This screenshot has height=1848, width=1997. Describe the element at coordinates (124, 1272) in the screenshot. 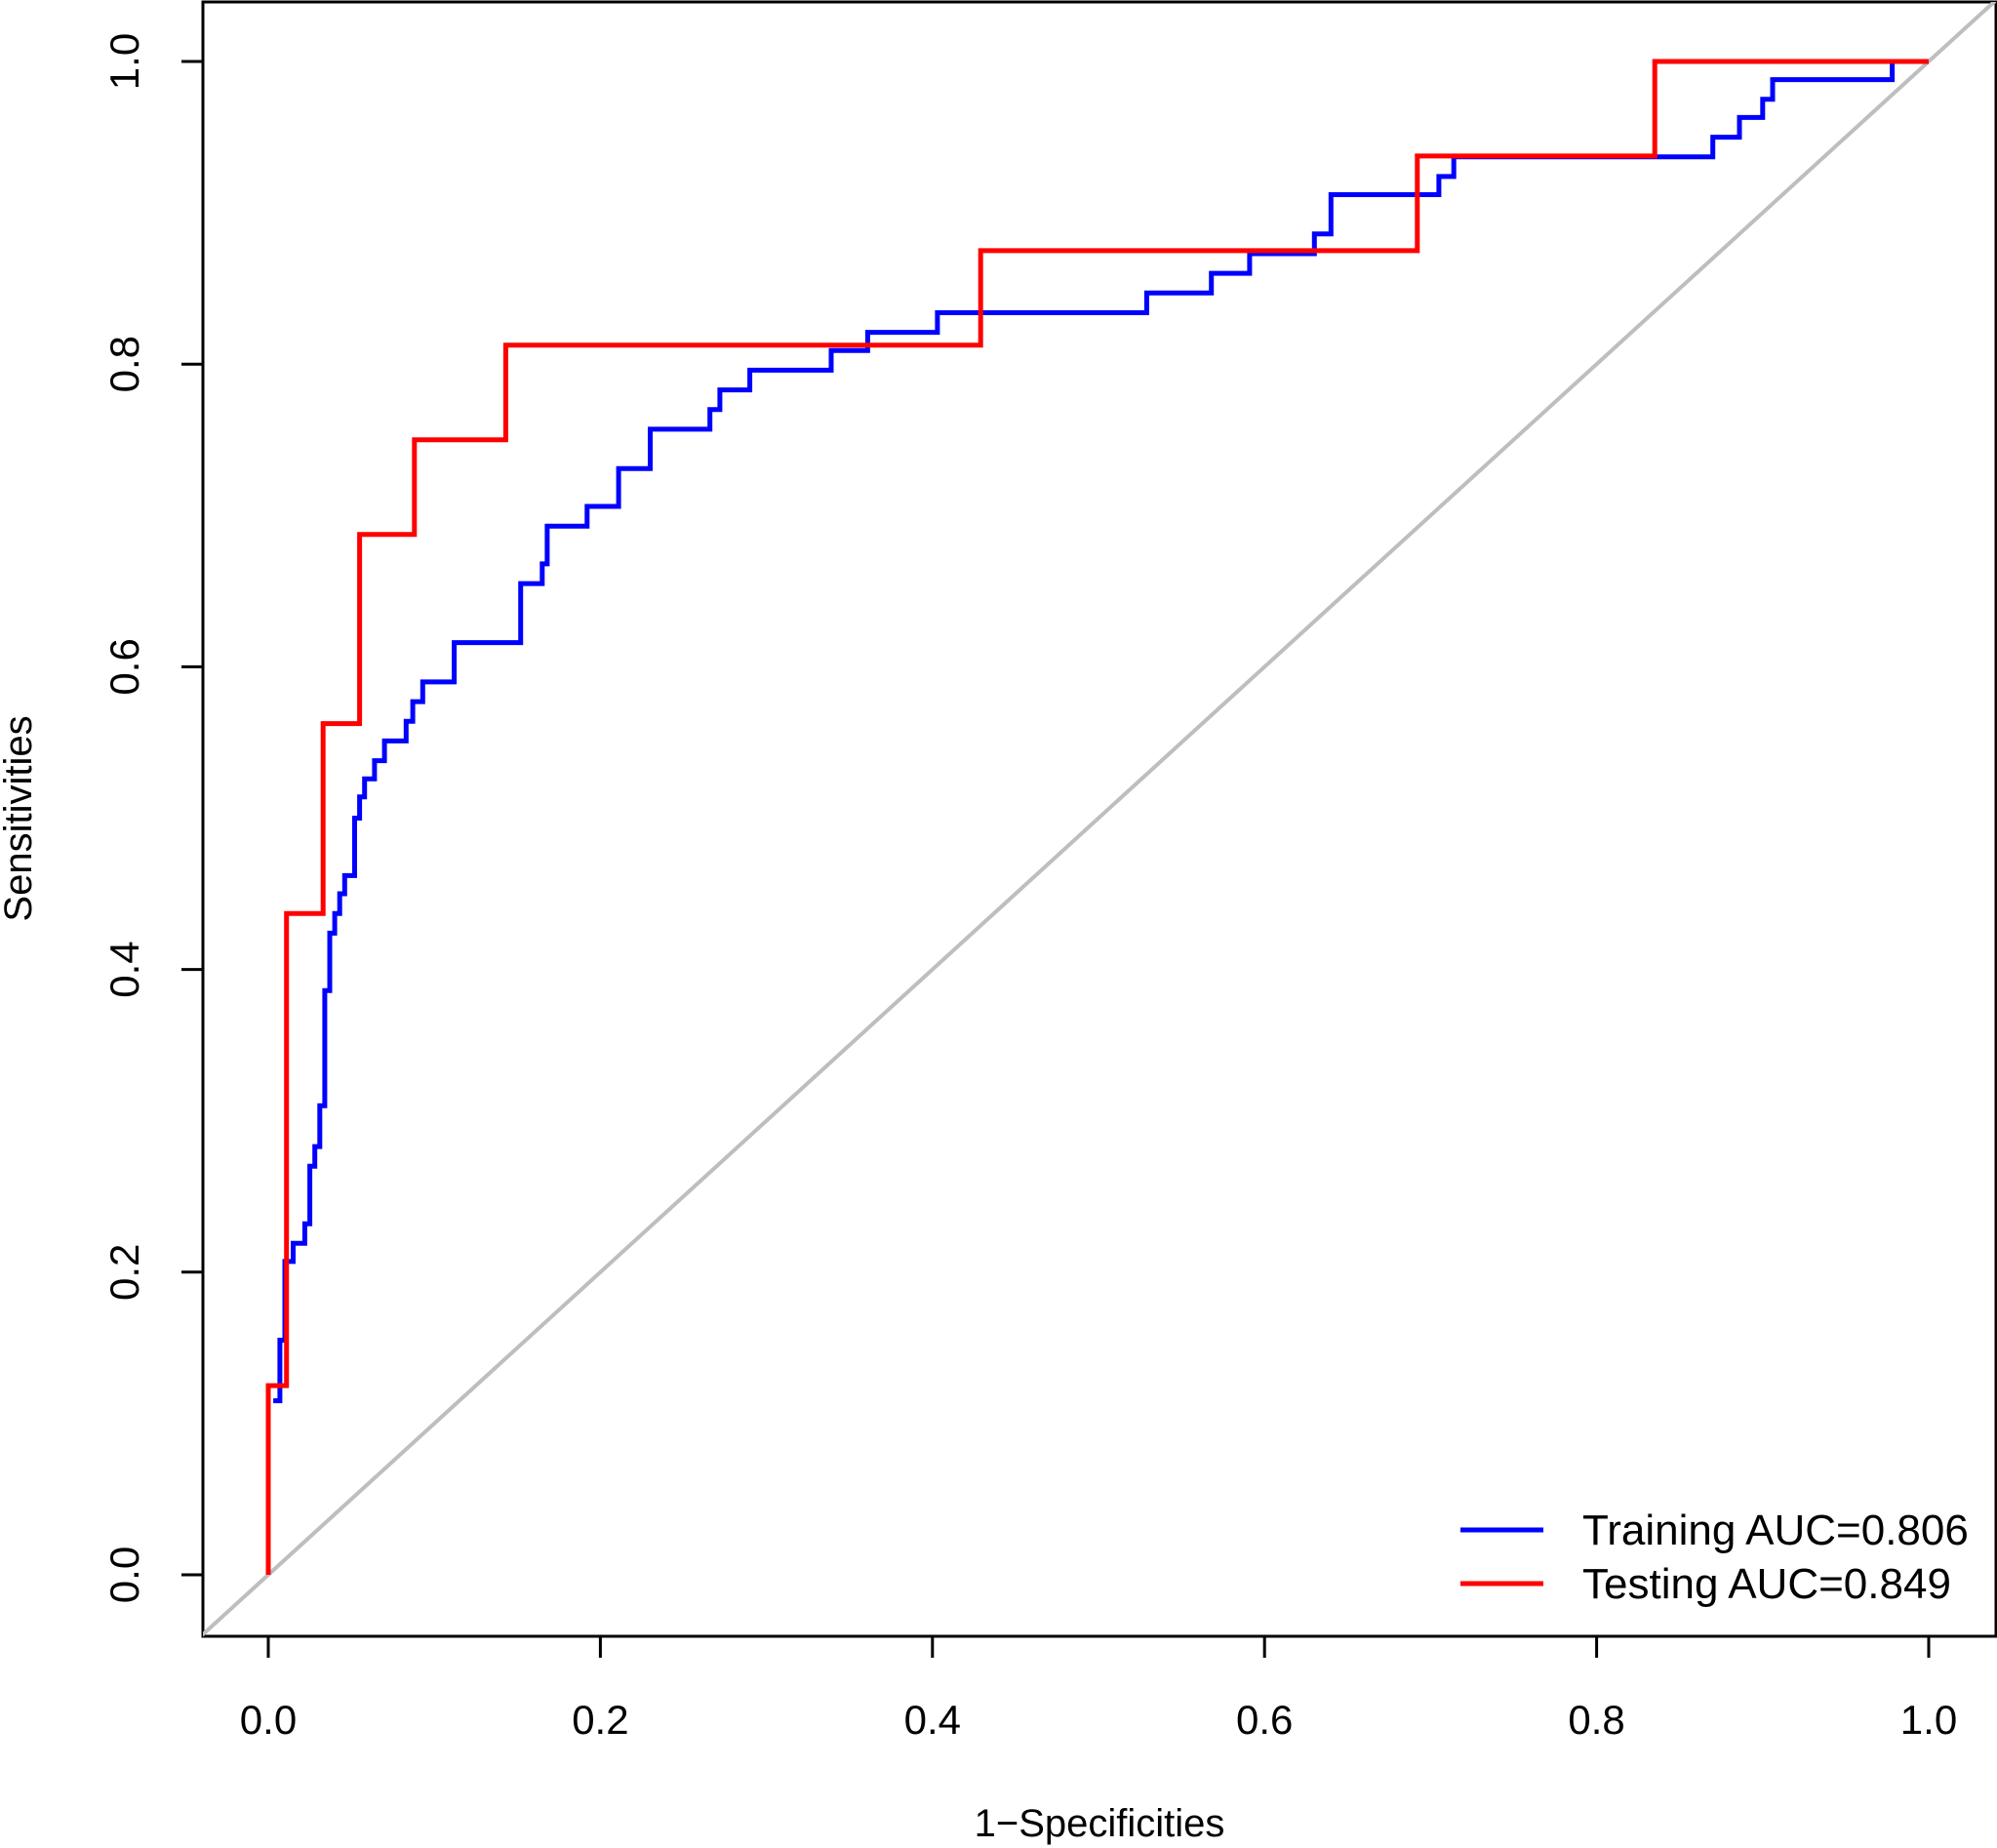

I see `y-tick-label: 0.2` at that location.